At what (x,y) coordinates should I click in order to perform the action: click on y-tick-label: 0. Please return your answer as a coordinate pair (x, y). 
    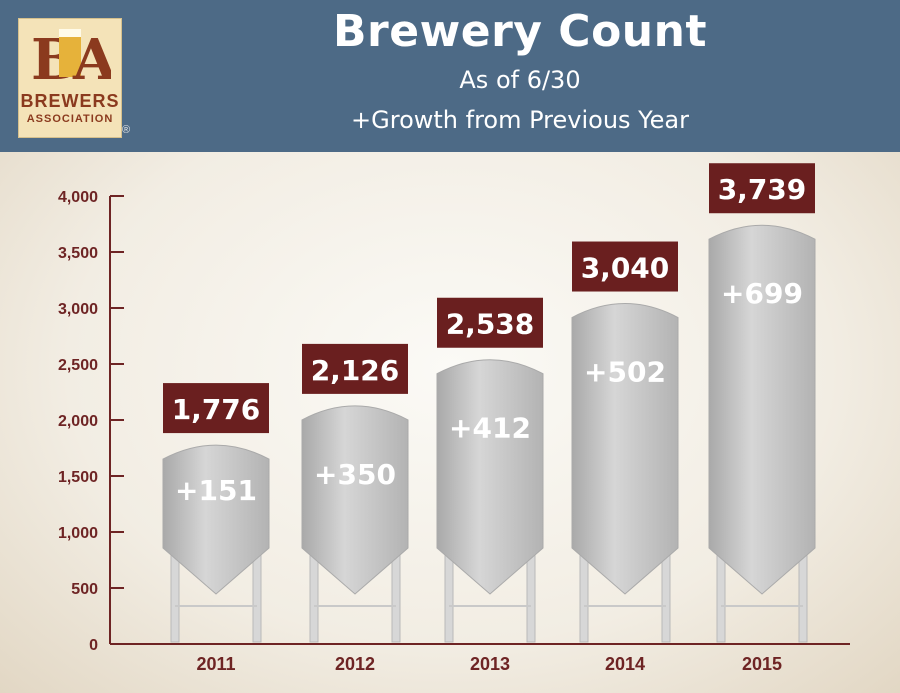
    Looking at the image, I should click on (93, 645).